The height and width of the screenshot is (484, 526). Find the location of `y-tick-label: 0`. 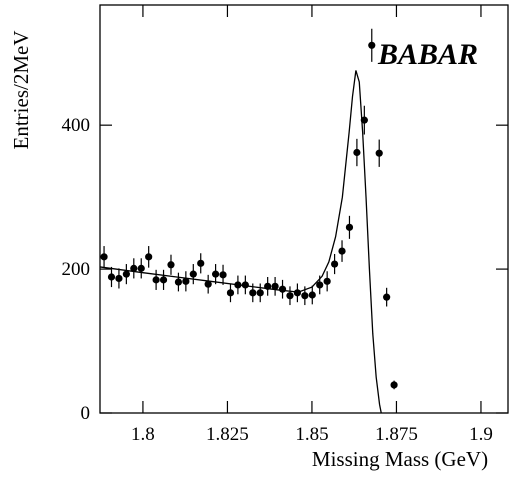

y-tick-label: 0 is located at coordinates (86, 413).